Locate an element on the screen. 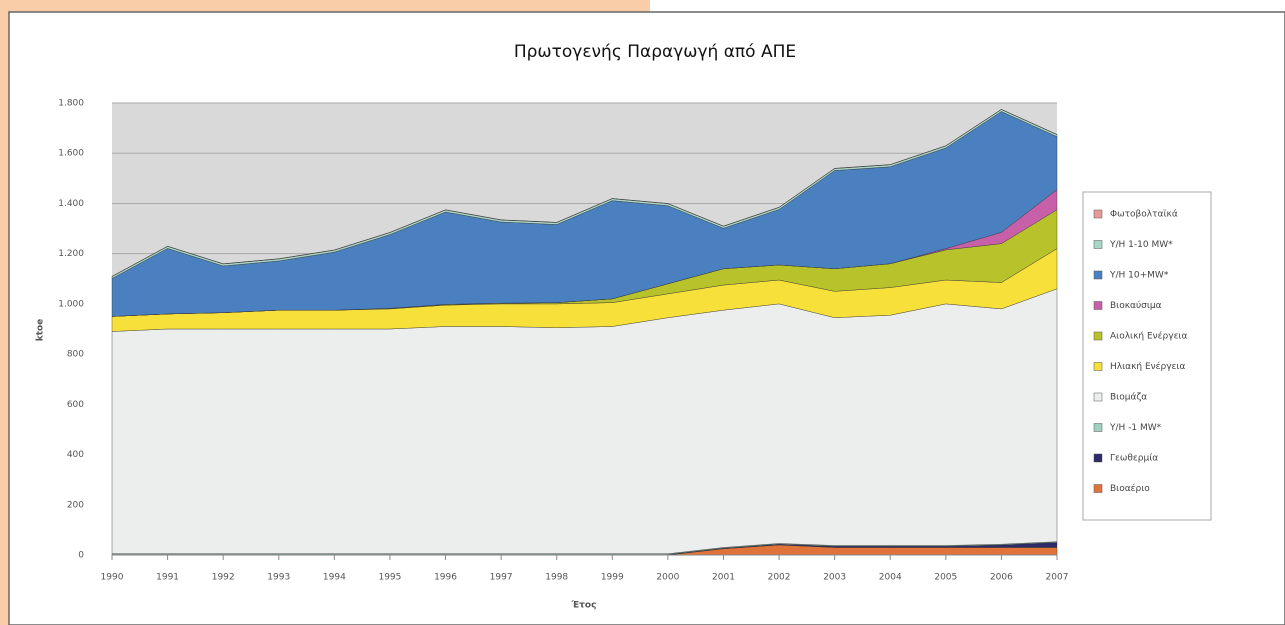 The width and height of the screenshot is (1285, 625). legend is located at coordinates (1147, 356).